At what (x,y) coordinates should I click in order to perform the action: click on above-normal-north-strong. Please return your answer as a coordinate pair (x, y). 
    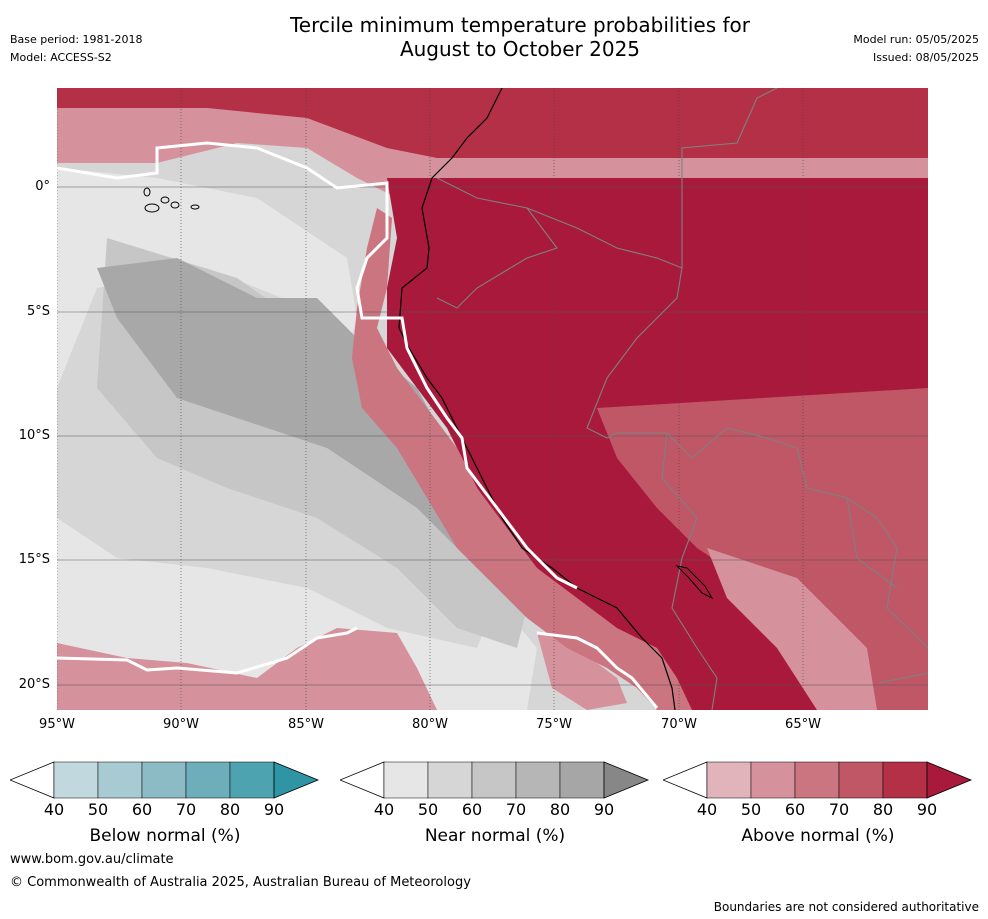
    Looking at the image, I should click on (492, 123).